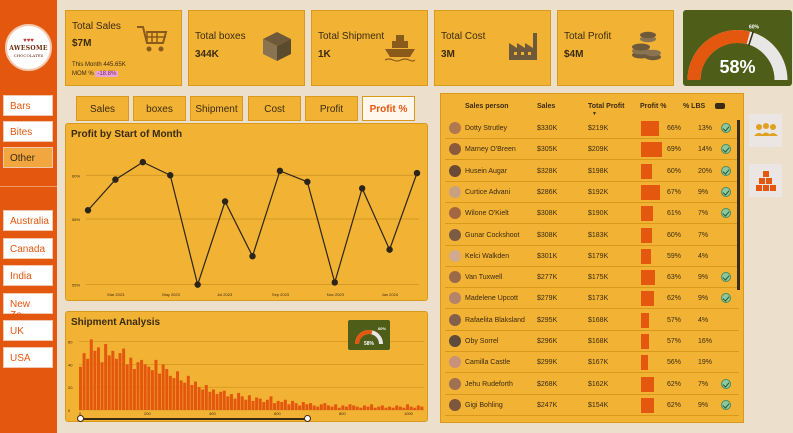 The width and height of the screenshot is (793, 433). What do you see at coordinates (694, 106) in the screenshot?
I see `header-lbs-percent: % LBS` at bounding box center [694, 106].